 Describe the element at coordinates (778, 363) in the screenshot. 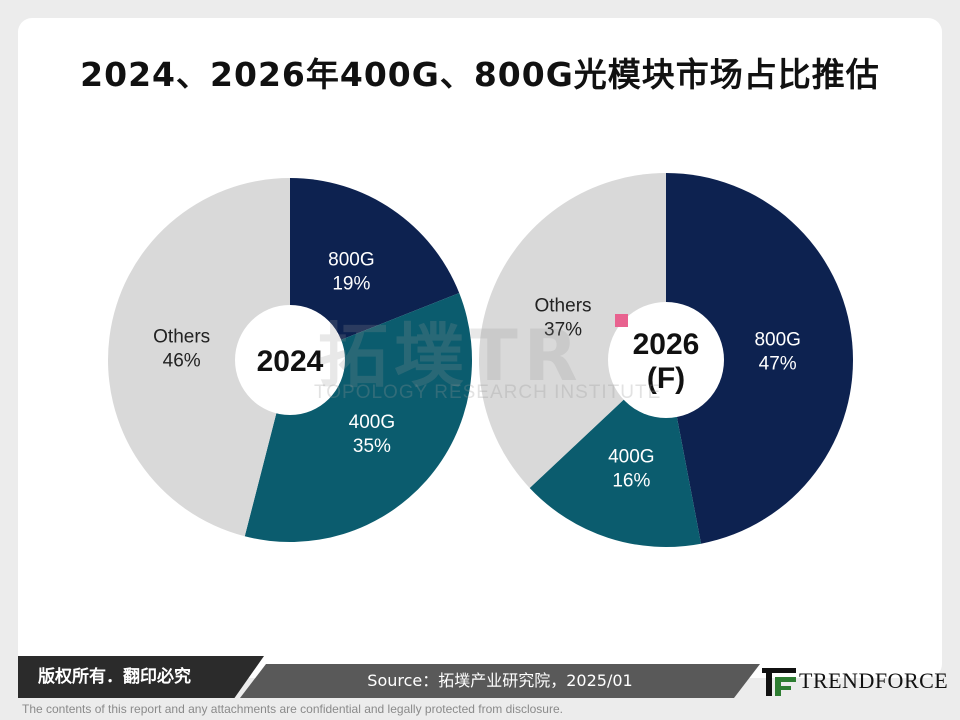

I see `slice-value-800g: 47%` at that location.